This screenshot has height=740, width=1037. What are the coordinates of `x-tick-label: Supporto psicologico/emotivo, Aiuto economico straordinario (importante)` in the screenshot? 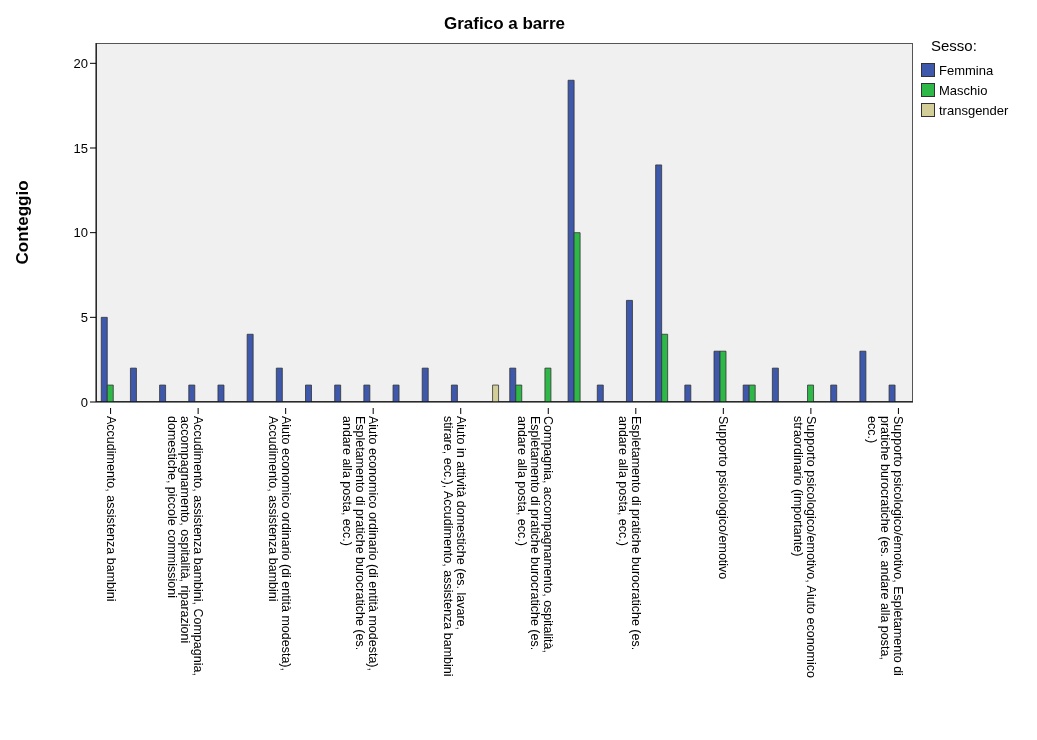 It's located at (804, 547).